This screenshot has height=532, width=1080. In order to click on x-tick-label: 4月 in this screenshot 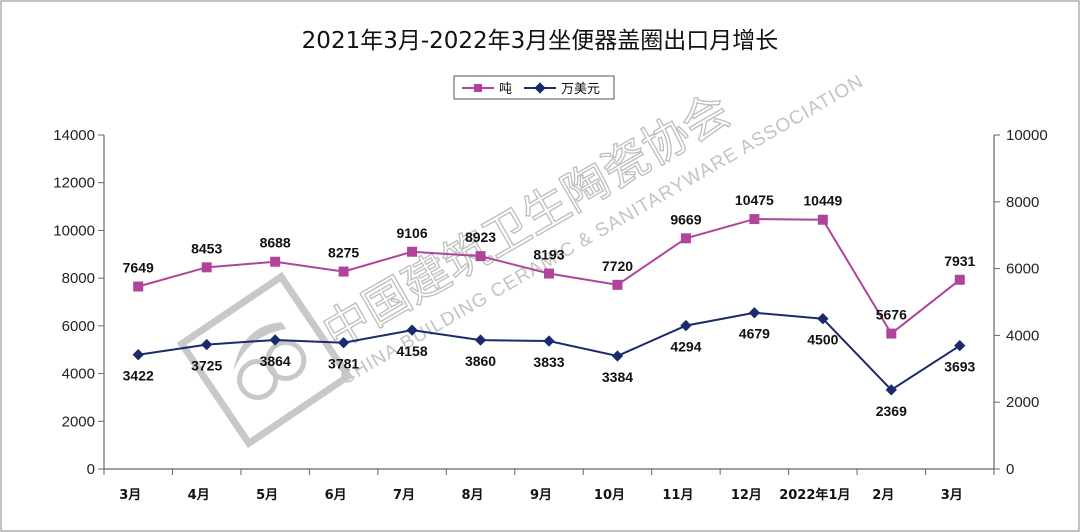, I will do `click(199, 495)`.